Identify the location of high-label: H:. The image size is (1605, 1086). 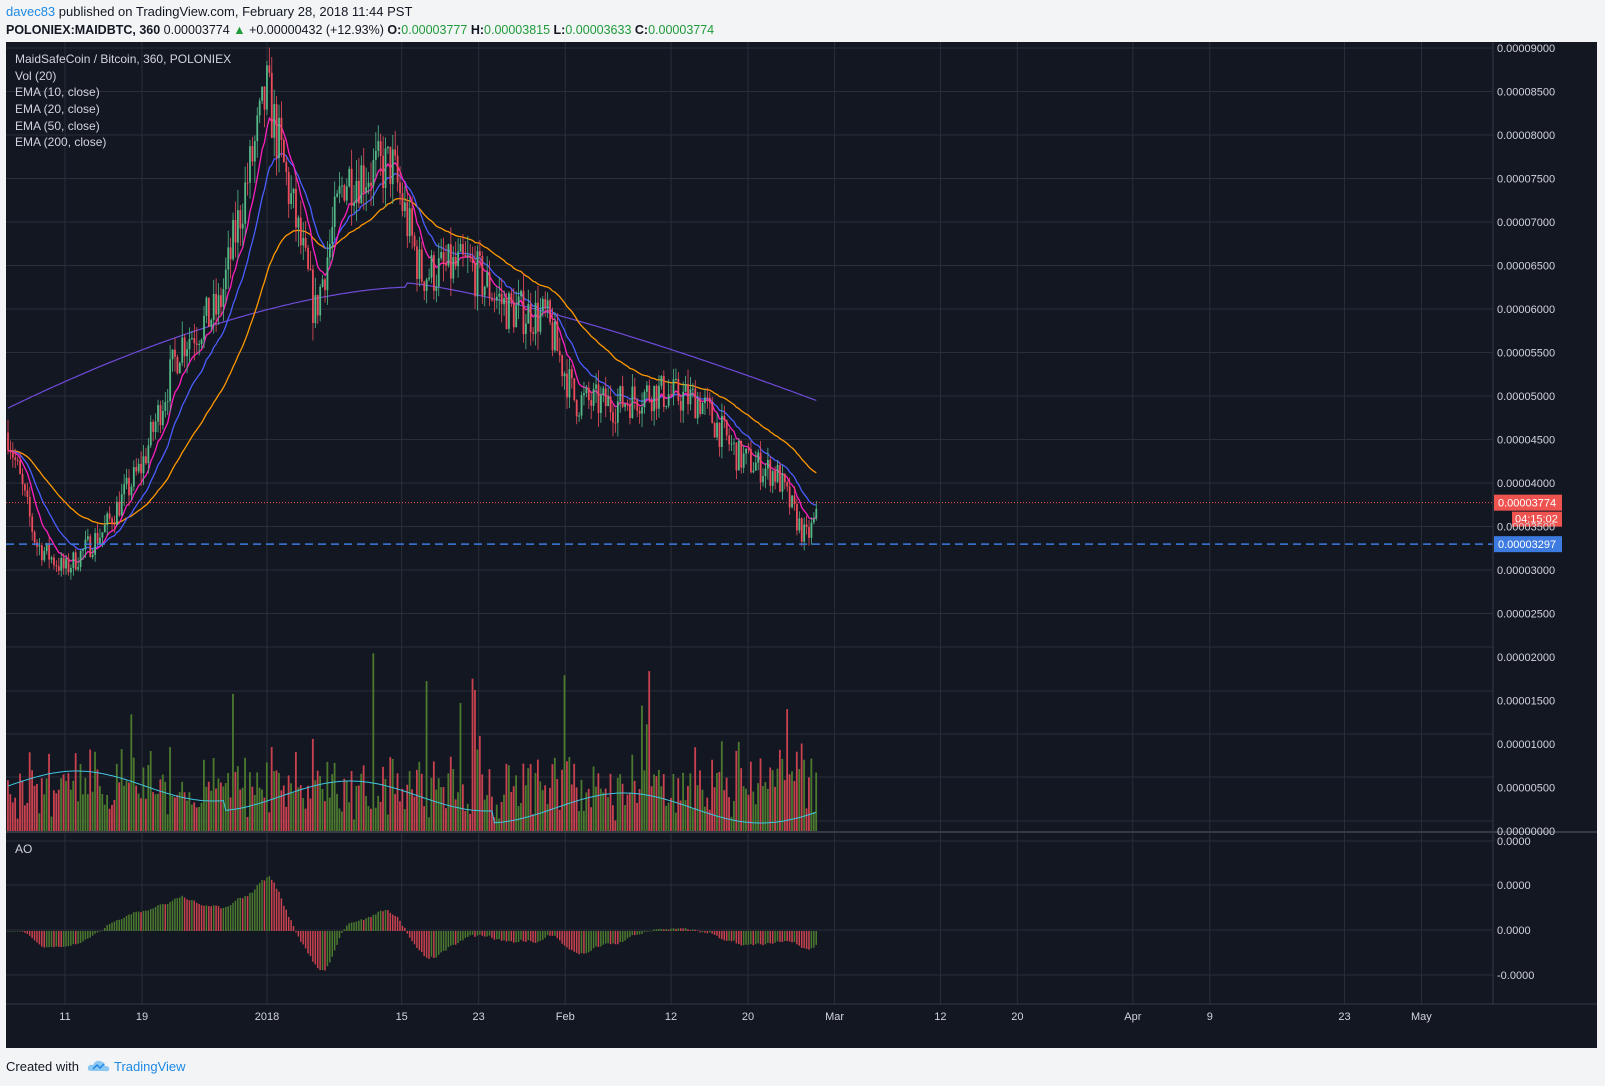
(477, 30).